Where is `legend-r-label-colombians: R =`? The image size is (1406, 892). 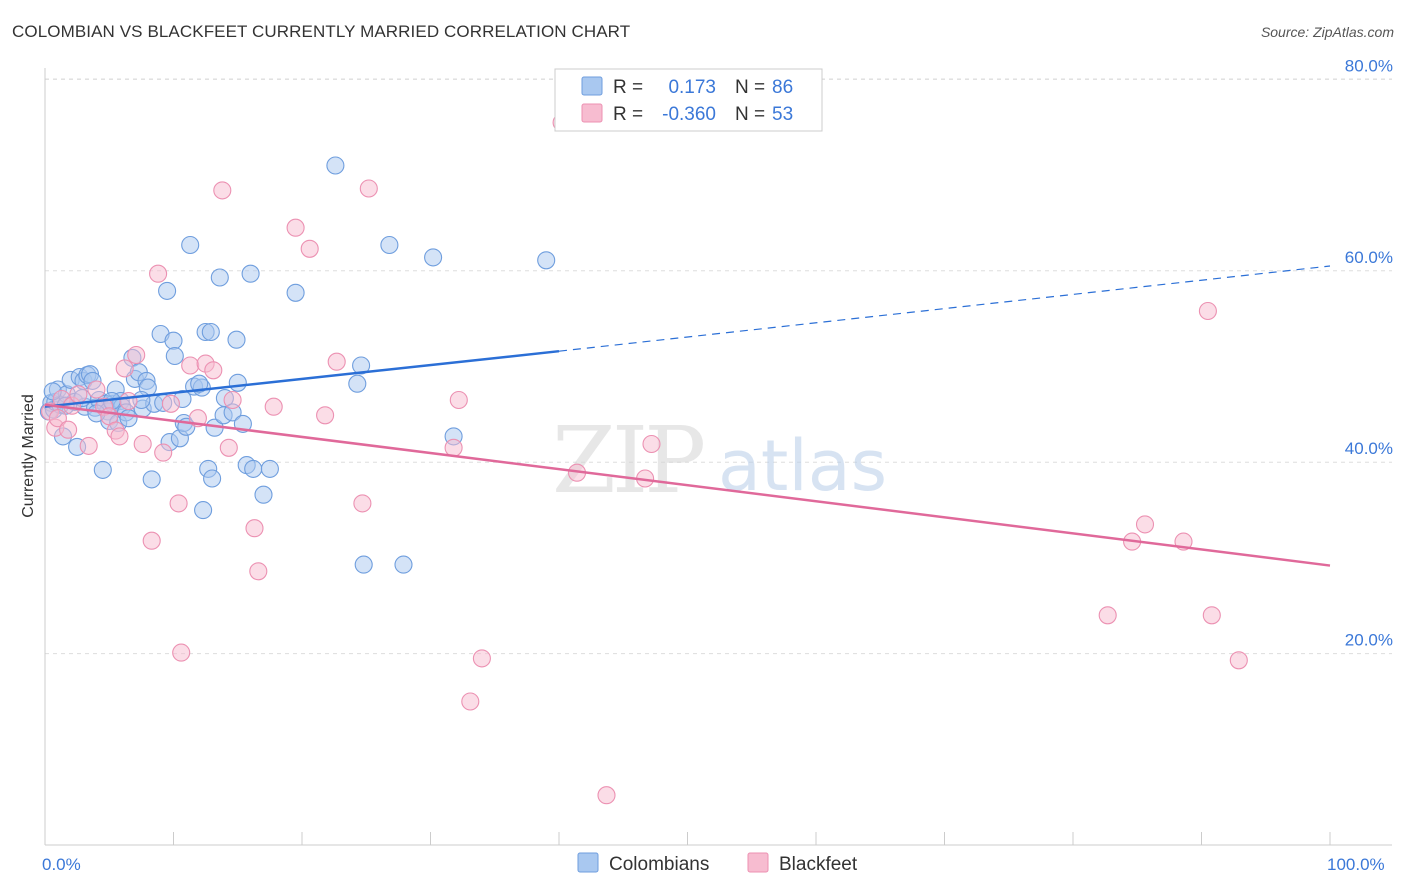 legend-r-label-colombians: R = is located at coordinates (628, 87).